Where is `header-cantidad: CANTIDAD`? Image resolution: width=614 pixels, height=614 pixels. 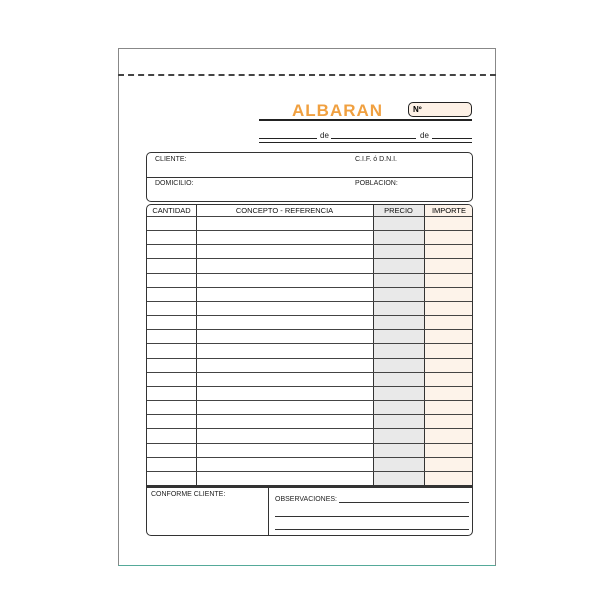
header-cantidad: CANTIDAD is located at coordinates (171, 210).